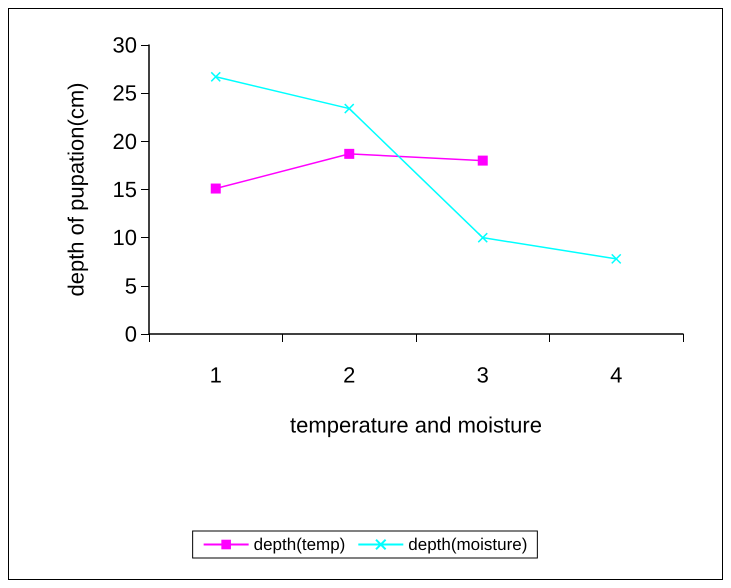  What do you see at coordinates (76, 189) in the screenshot?
I see `y-axis-title: depth of pupation(cm)` at bounding box center [76, 189].